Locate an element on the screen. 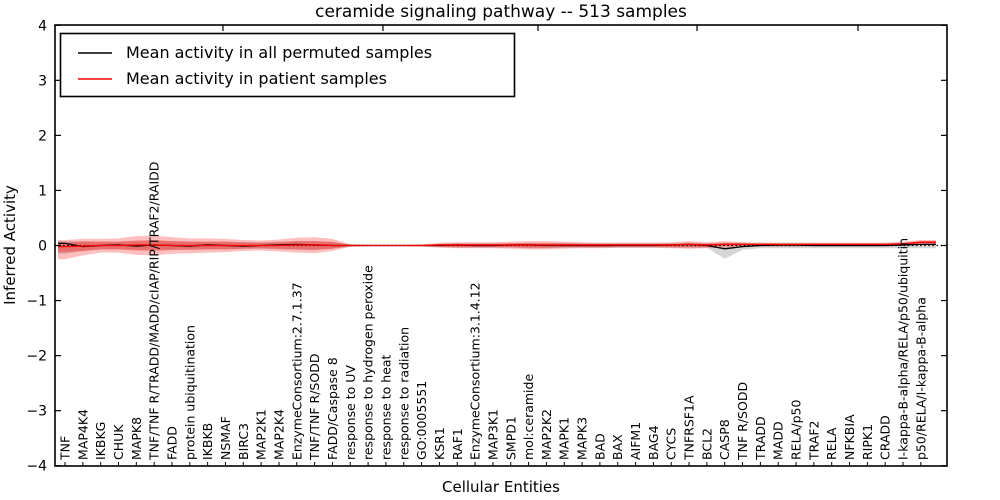 The height and width of the screenshot is (500, 1000). x-category-label: BCL2 is located at coordinates (706, 444).